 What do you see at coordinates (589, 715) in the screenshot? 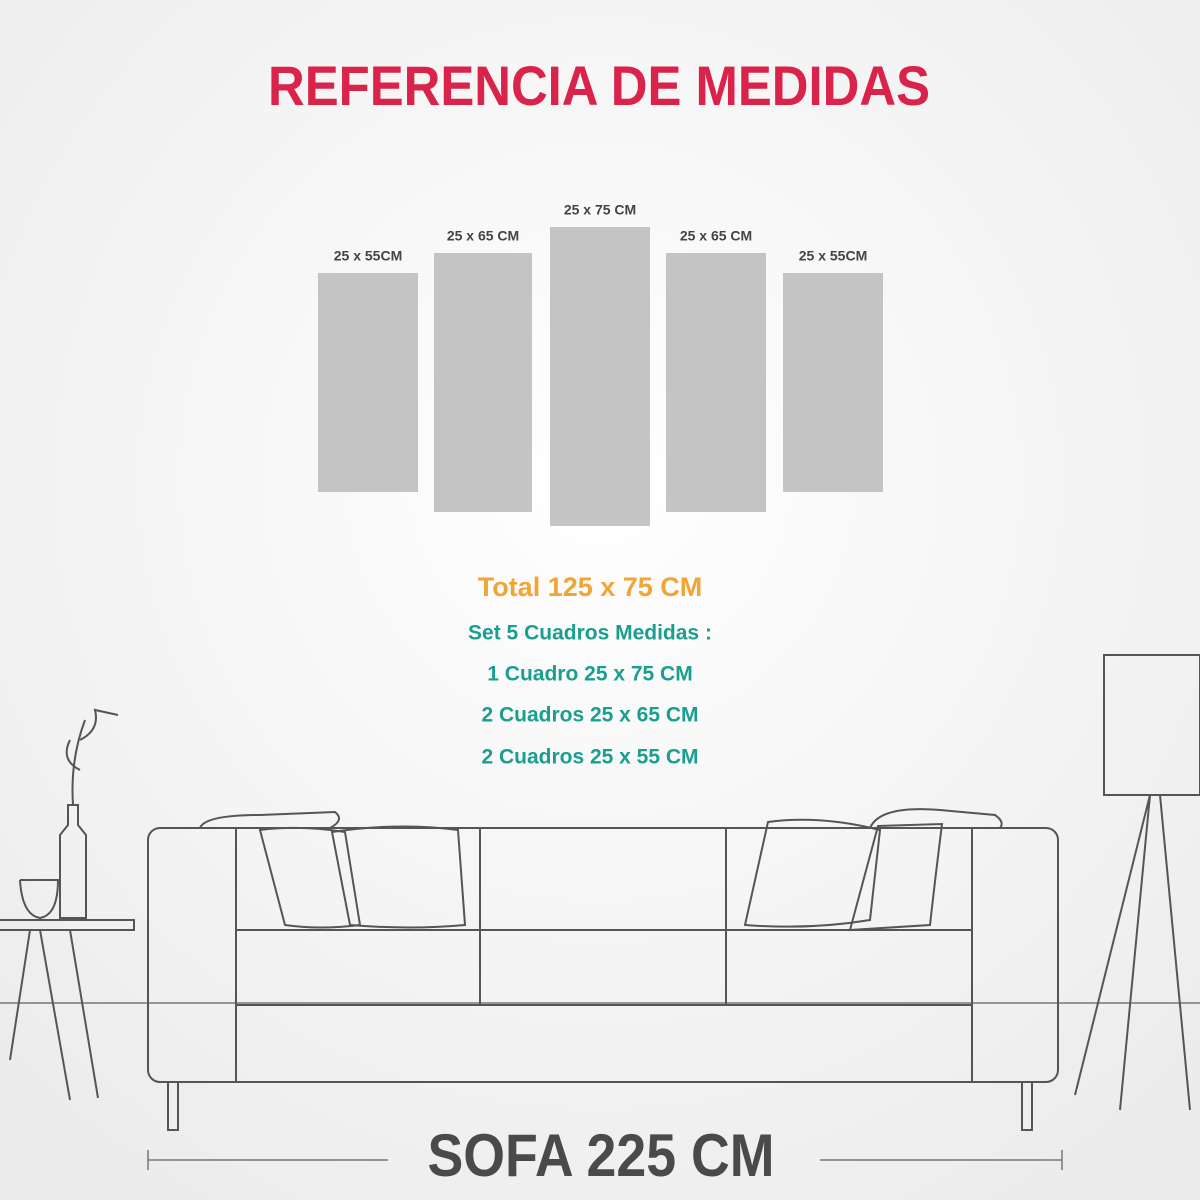
I see `detail: 2 Cuadros 25 x 65 CM` at bounding box center [589, 715].